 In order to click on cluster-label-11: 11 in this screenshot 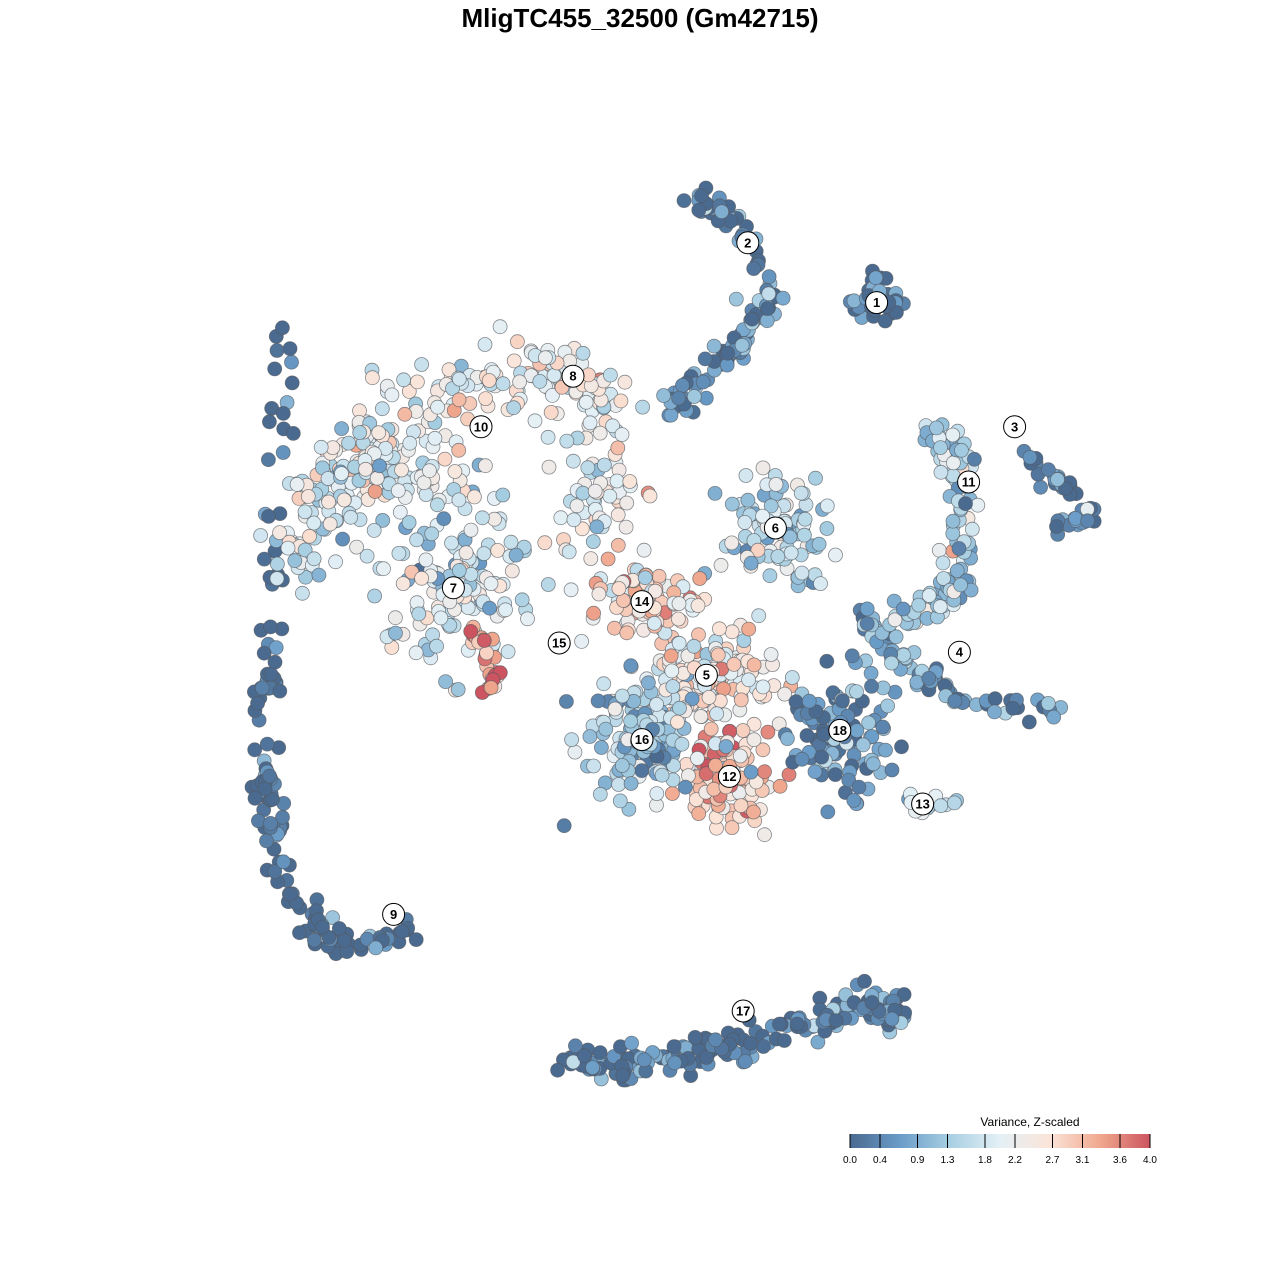, I will do `click(969, 482)`.